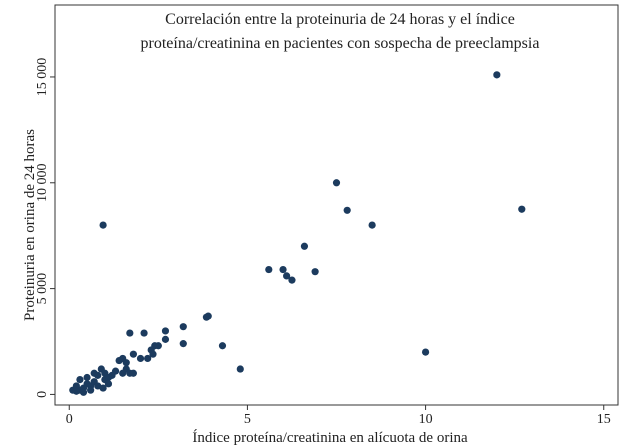  Describe the element at coordinates (42, 77) in the screenshot. I see `y-tick-label: 15 000` at that location.